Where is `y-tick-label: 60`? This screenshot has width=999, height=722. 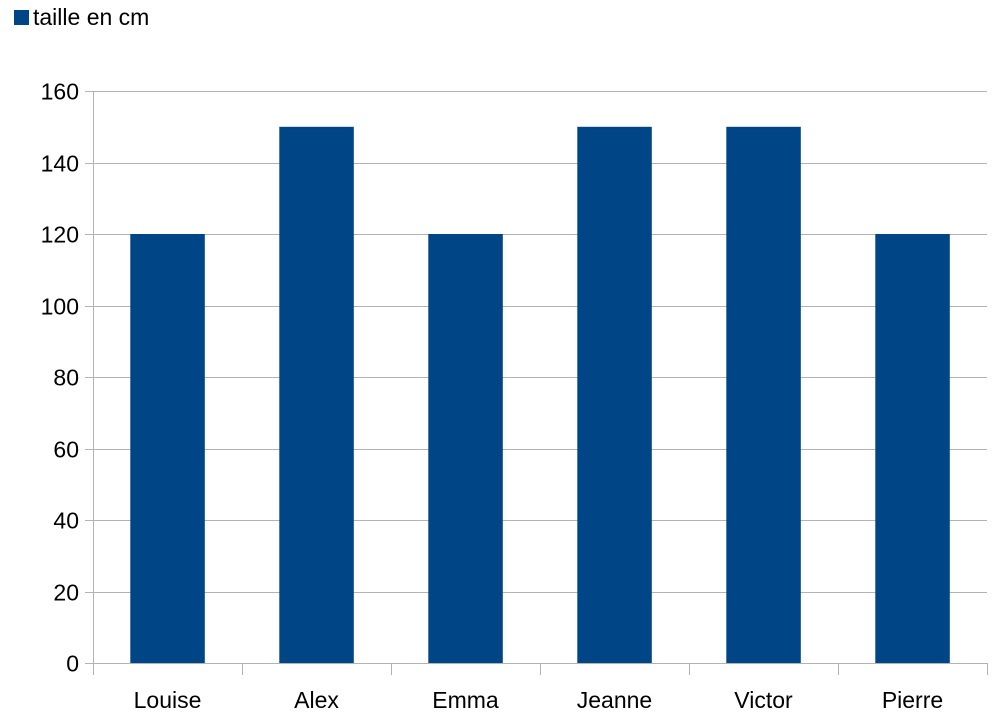 y-tick-label: 60 is located at coordinates (66, 450).